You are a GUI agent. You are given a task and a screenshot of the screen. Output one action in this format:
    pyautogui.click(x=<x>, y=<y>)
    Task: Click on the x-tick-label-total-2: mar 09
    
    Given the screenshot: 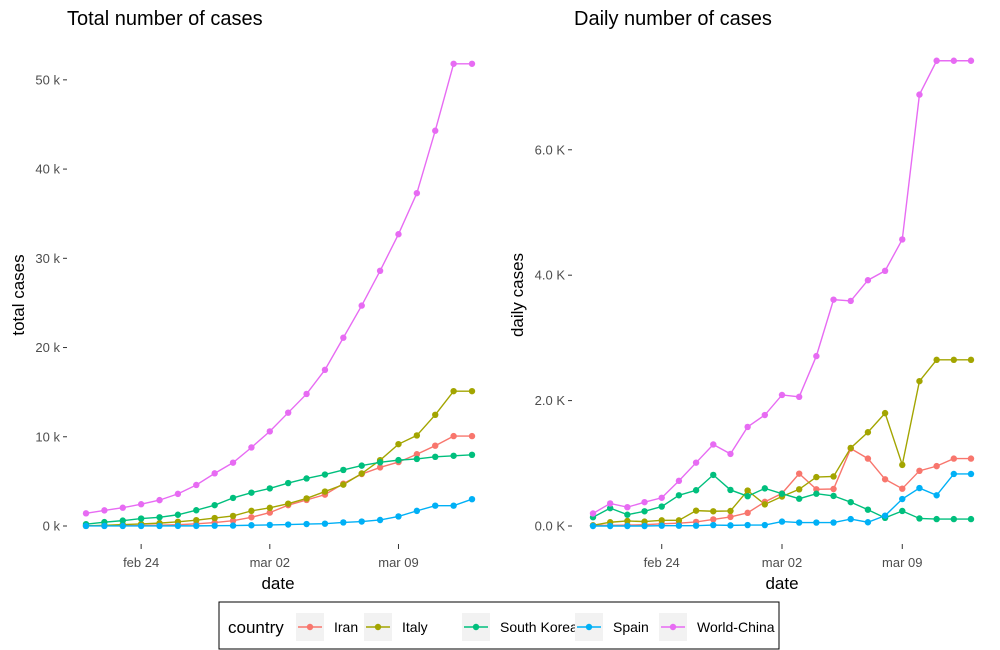 What is the action you would take?
    pyautogui.click(x=398, y=562)
    